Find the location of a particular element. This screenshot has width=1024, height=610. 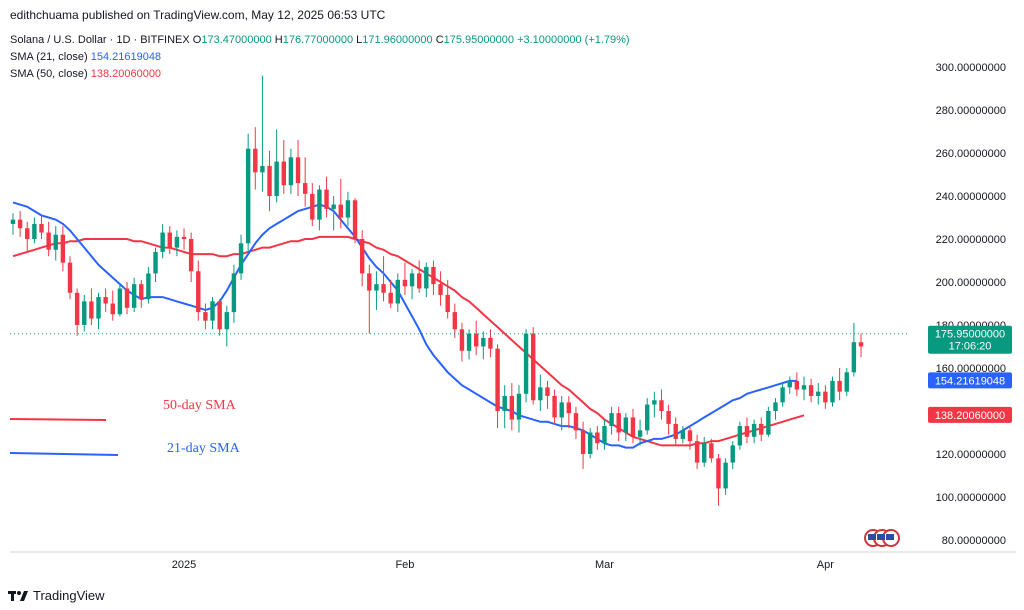

symbol-label: Solana / U.S. Dollar · 1D · BITFINEX is located at coordinates (100, 40).